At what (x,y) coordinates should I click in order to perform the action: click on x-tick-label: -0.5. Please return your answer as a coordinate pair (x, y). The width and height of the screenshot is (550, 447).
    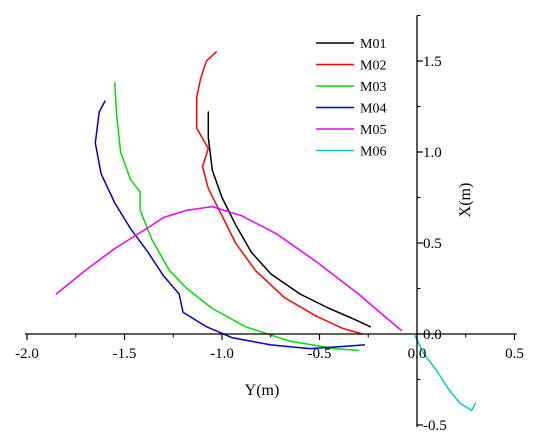
    Looking at the image, I should click on (320, 354).